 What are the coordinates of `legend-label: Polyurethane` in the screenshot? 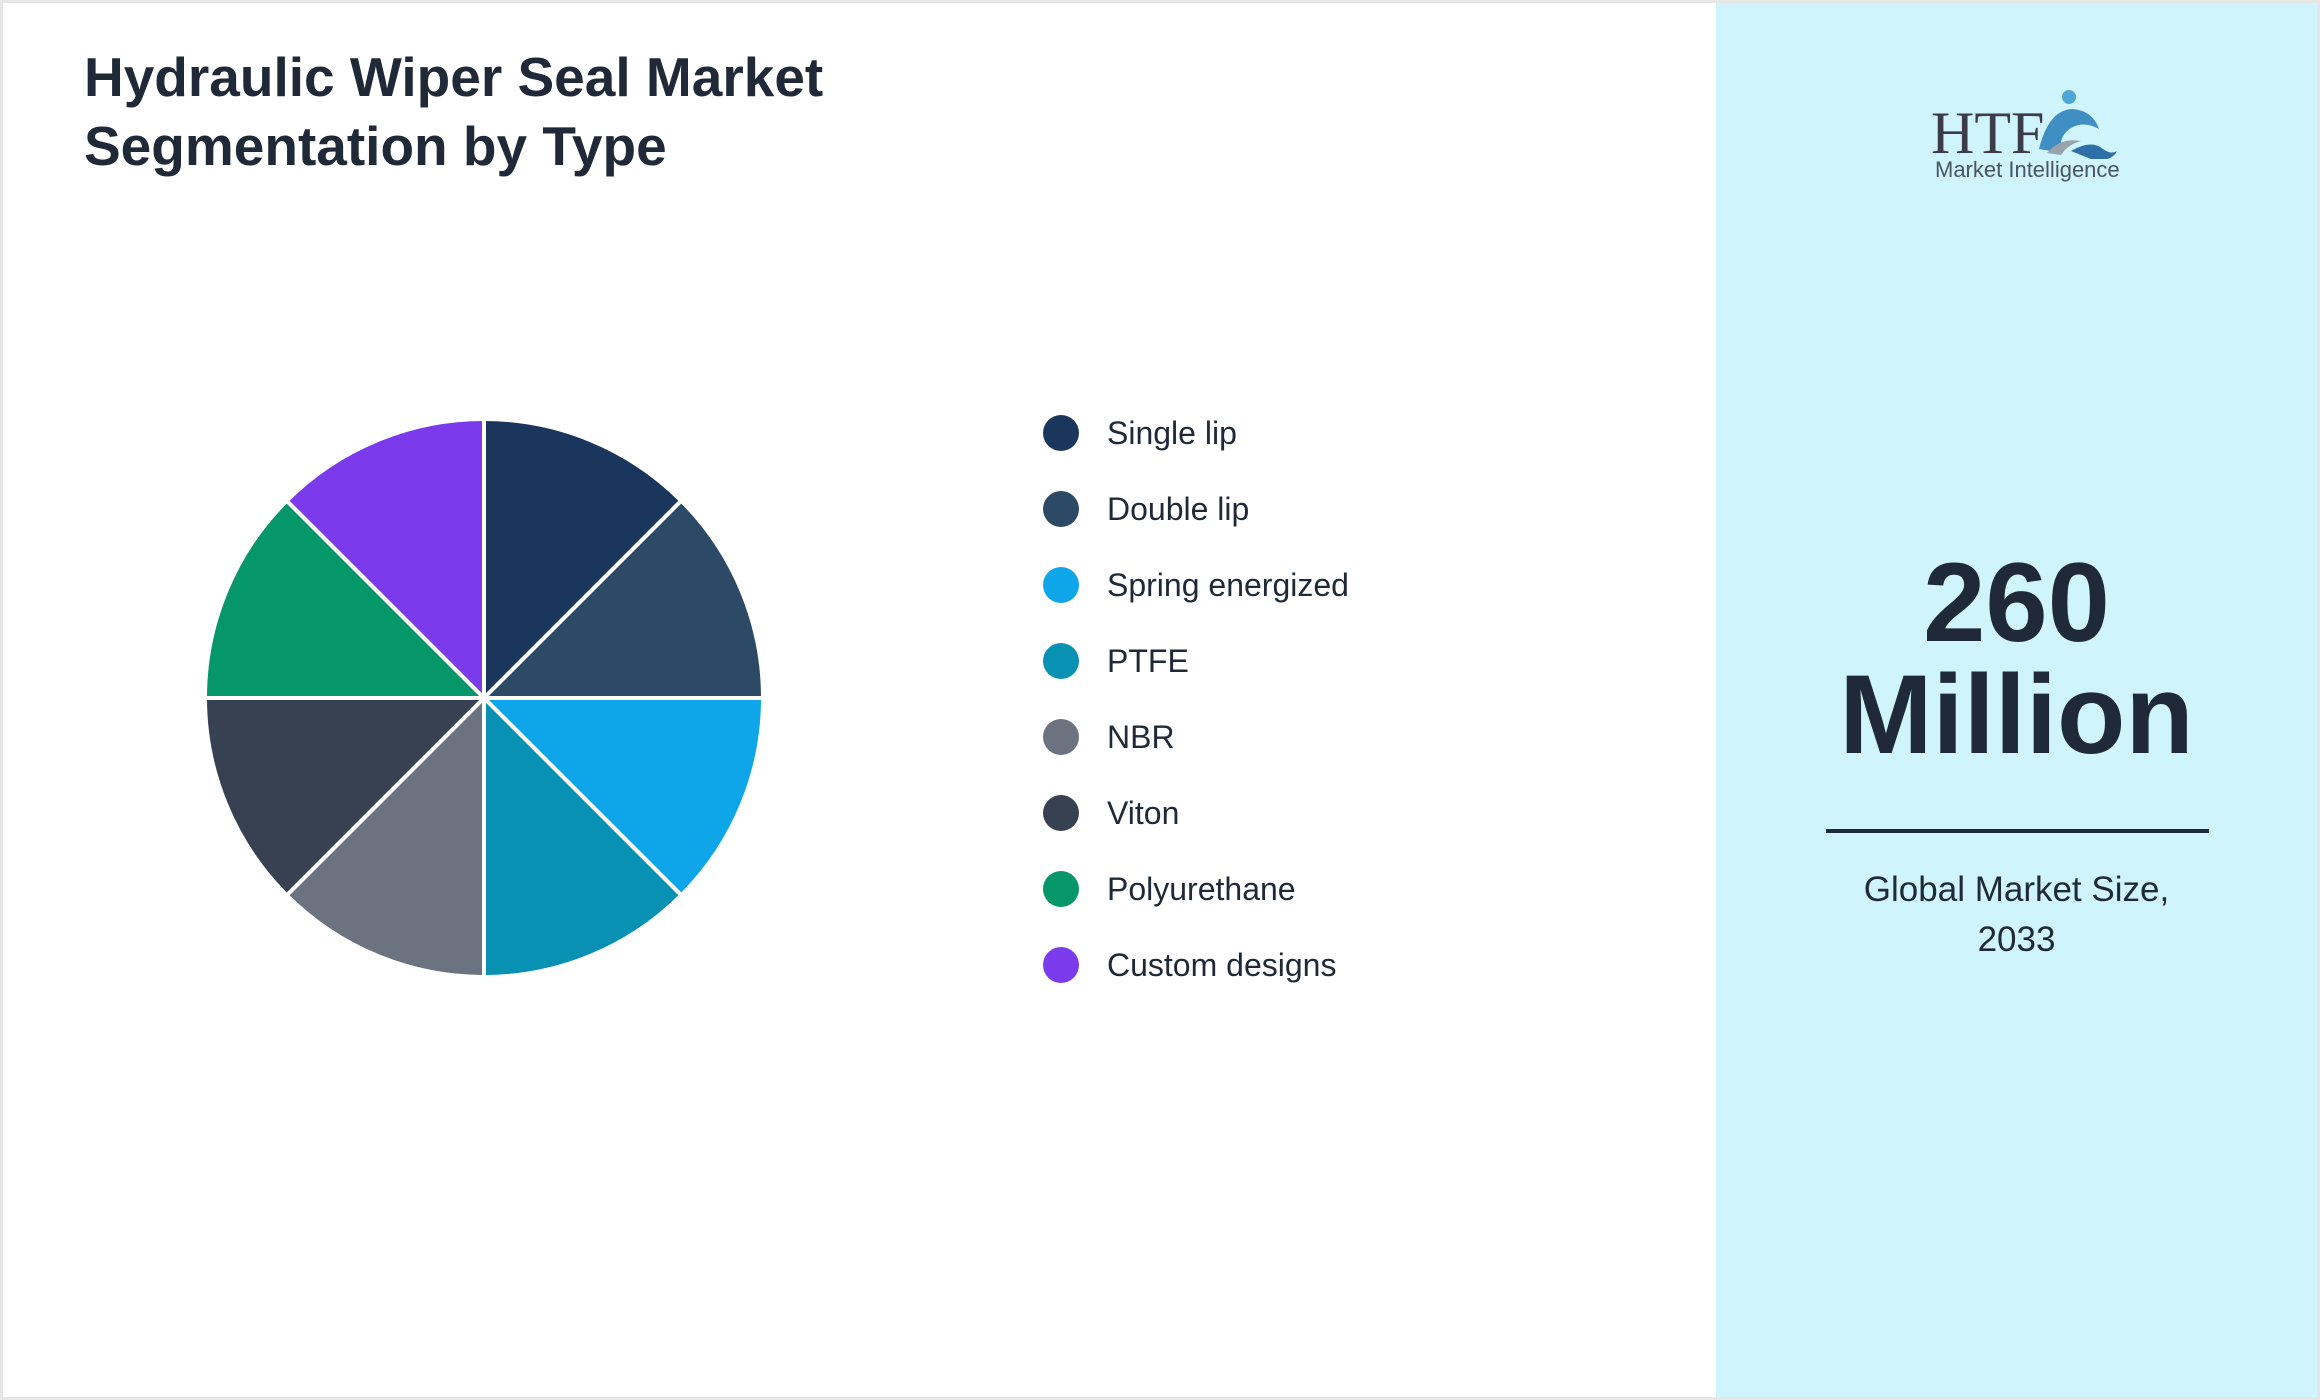 It's located at (1201, 889).